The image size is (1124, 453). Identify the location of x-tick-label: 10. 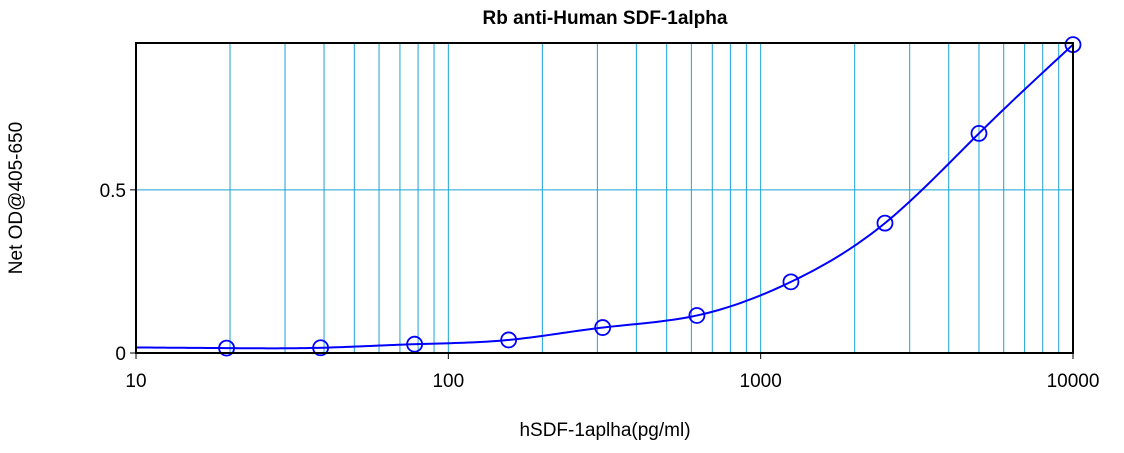
(135, 381).